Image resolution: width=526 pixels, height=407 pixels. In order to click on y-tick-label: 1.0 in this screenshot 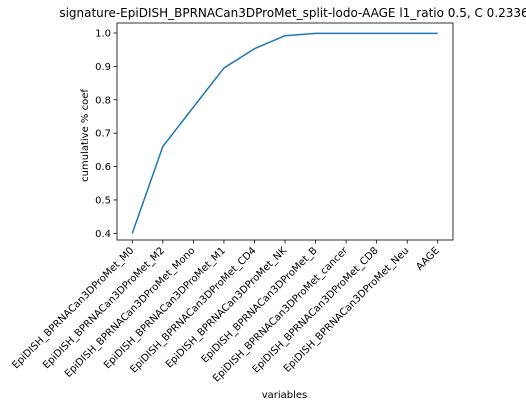, I will do `click(103, 34)`.